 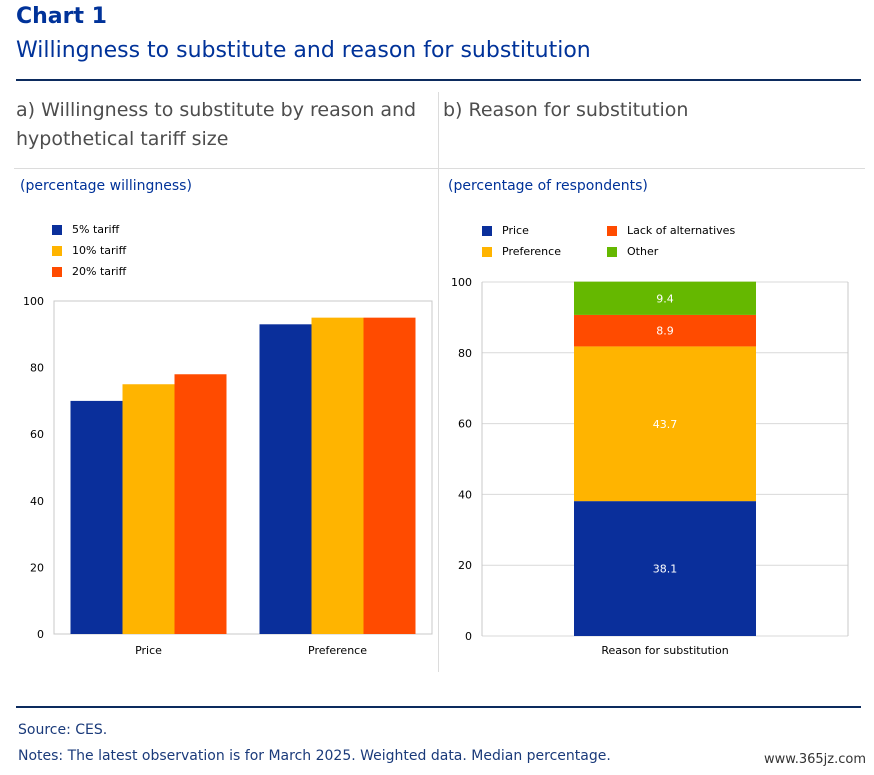 I want to click on x-tick-label: Reason for substitution, so click(x=664, y=650).